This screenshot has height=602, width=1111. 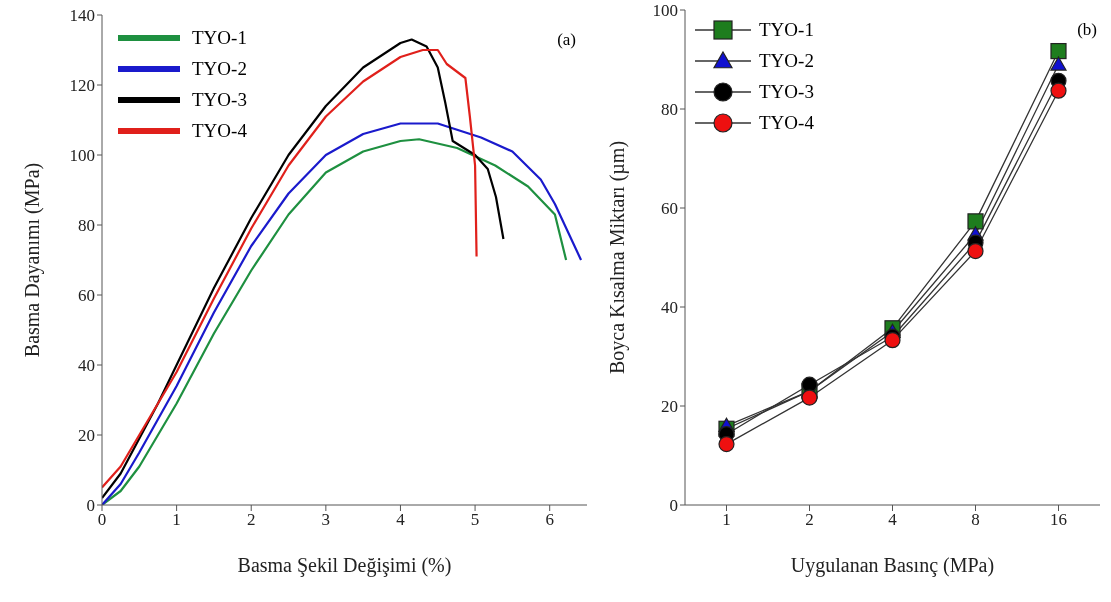 What do you see at coordinates (82, 86) in the screenshot?
I see `y-tick-label: 120` at bounding box center [82, 86].